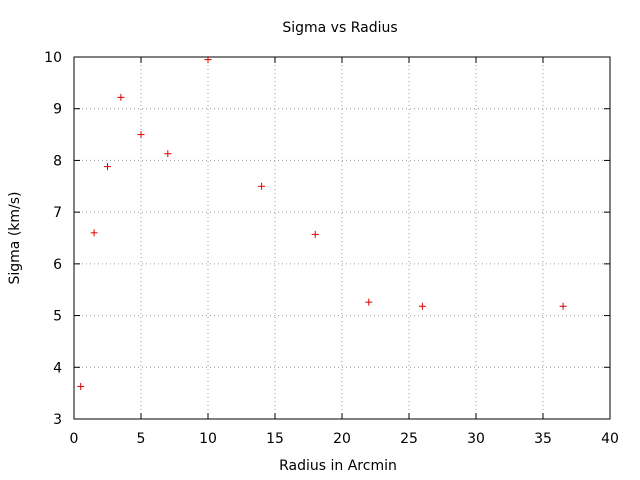  Describe the element at coordinates (141, 439) in the screenshot. I see `x-tick-label: 5` at that location.